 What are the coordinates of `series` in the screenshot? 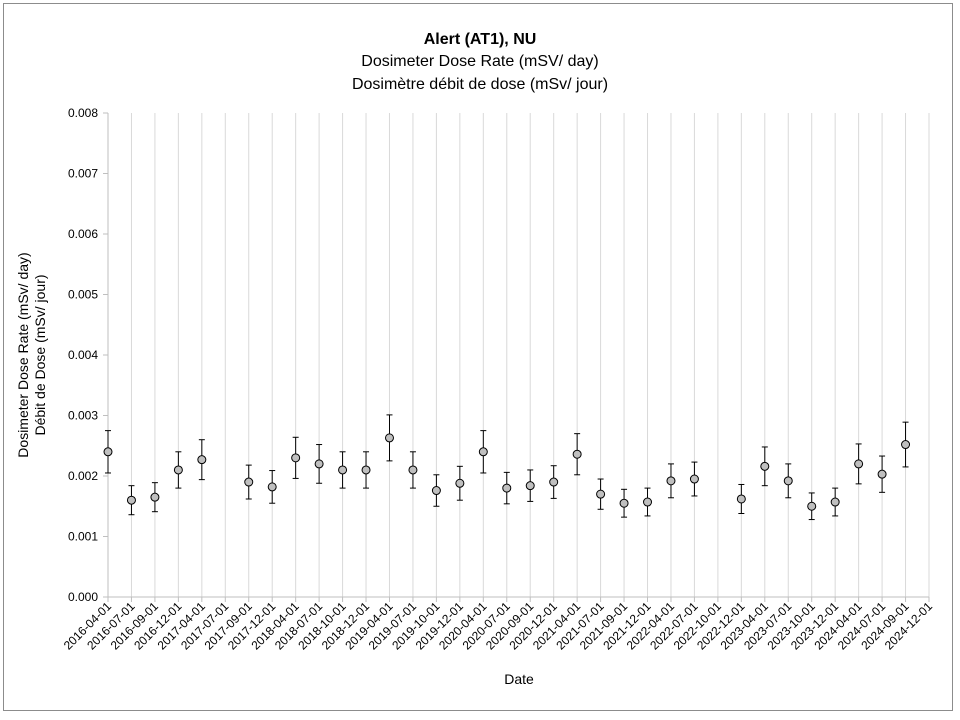 It's located at (507, 467).